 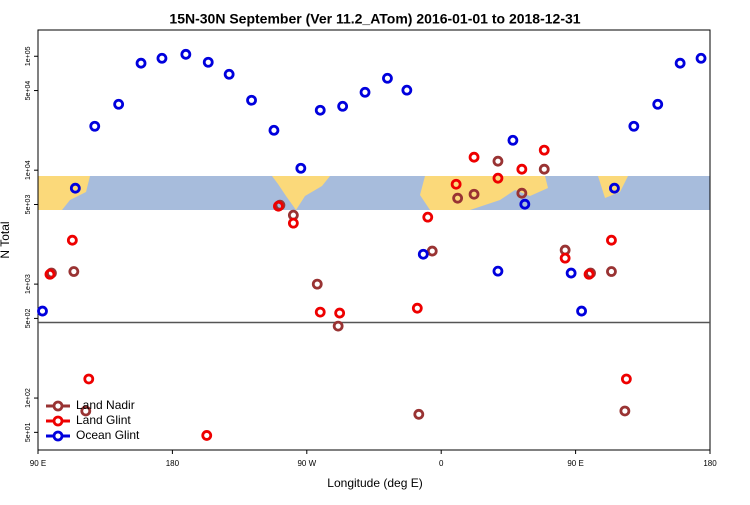 What do you see at coordinates (306, 463) in the screenshot?
I see `x-tick-label: 90 W` at bounding box center [306, 463].